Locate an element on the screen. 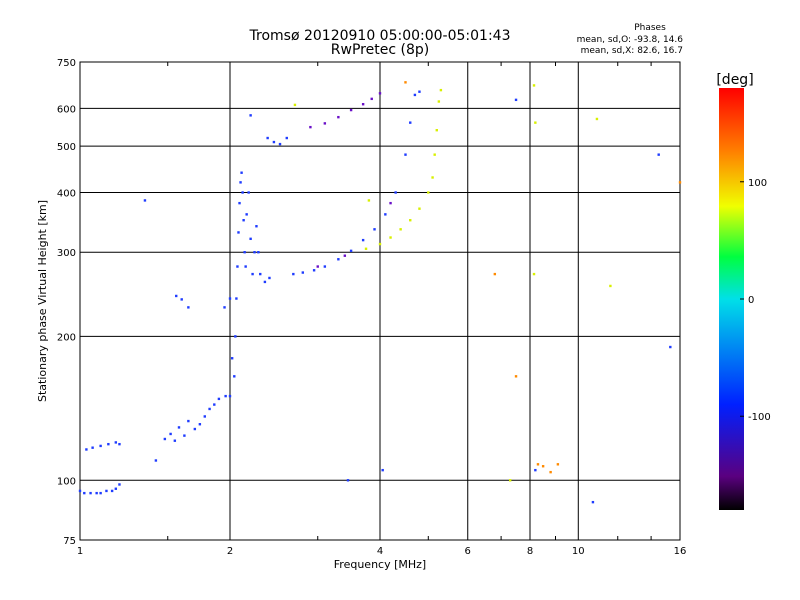  y-tick-label: 400 is located at coordinates (66, 193).